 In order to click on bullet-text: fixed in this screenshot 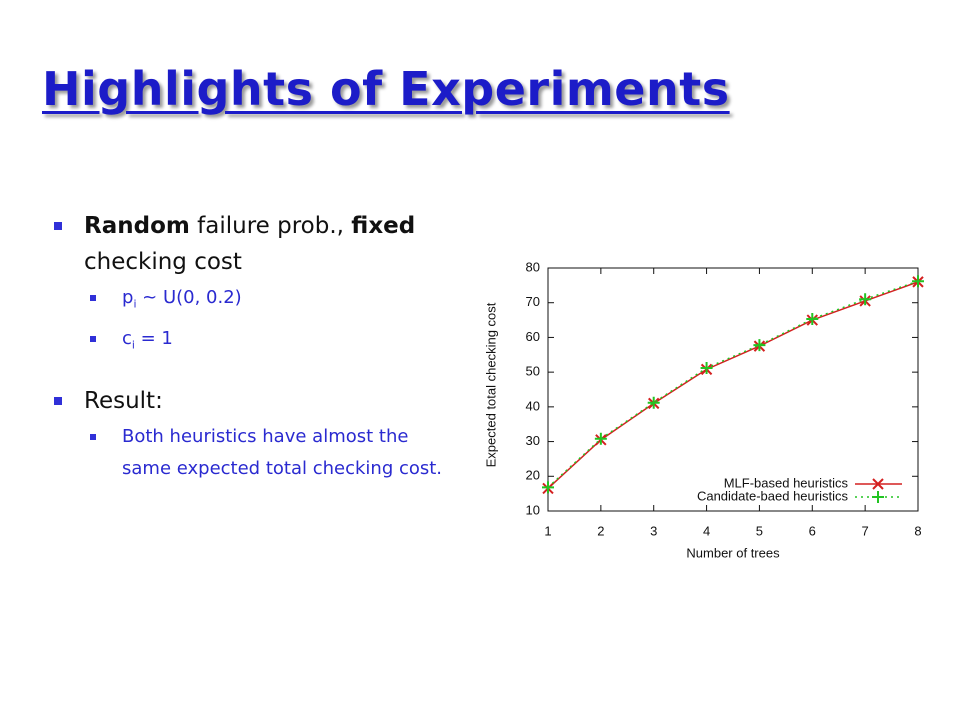, I will do `click(383, 226)`.